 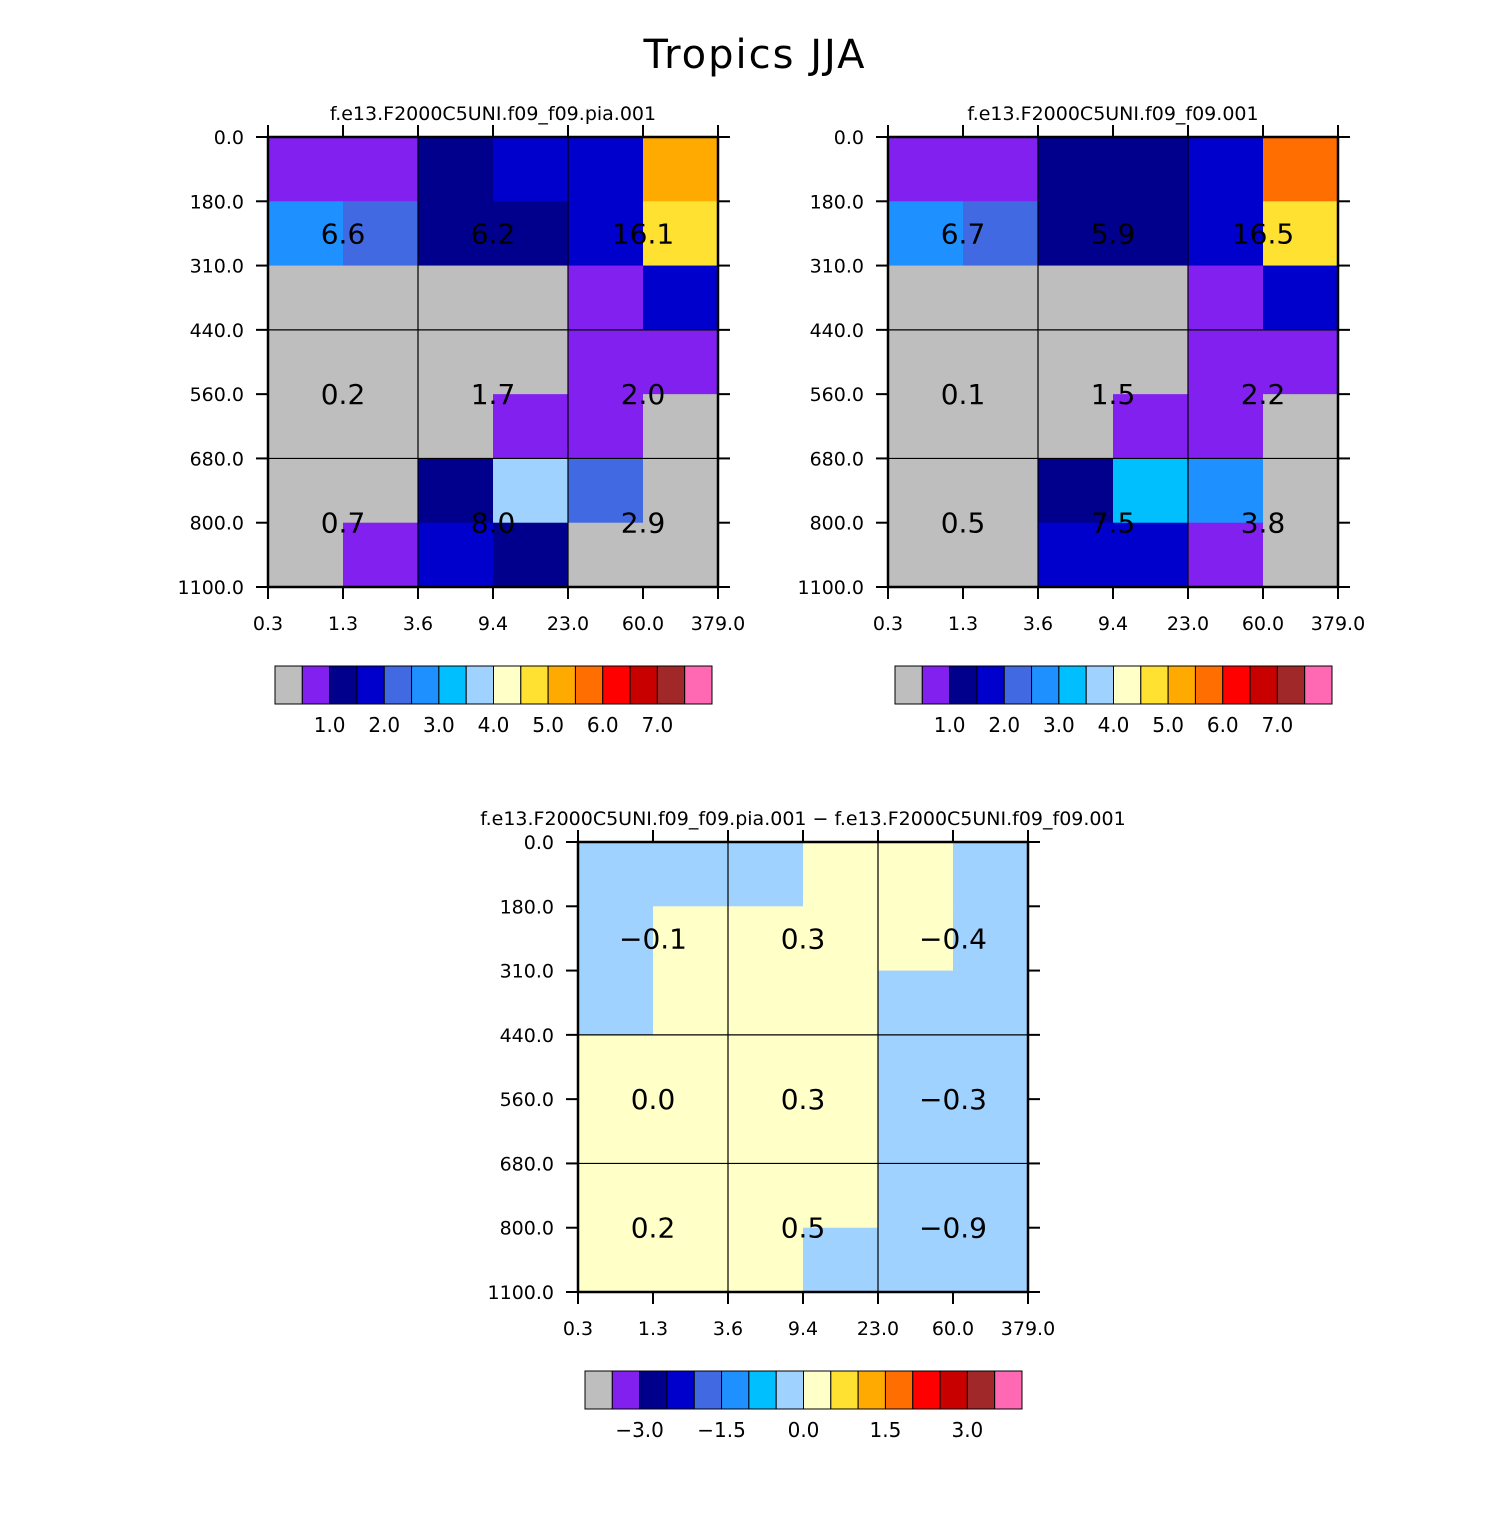 I want to click on panel-title: f.e13.F2000C5UNI.f09_f09.001, so click(x=1112, y=114).